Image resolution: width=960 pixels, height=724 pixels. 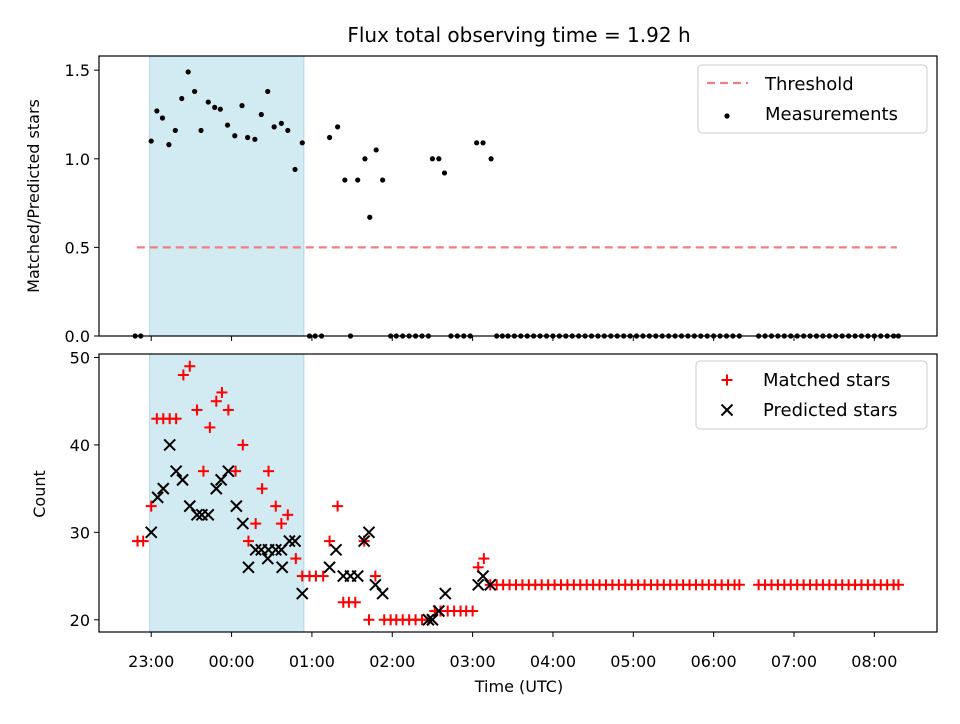 What do you see at coordinates (473, 661) in the screenshot?
I see `x-tick-label: 03:00` at bounding box center [473, 661].